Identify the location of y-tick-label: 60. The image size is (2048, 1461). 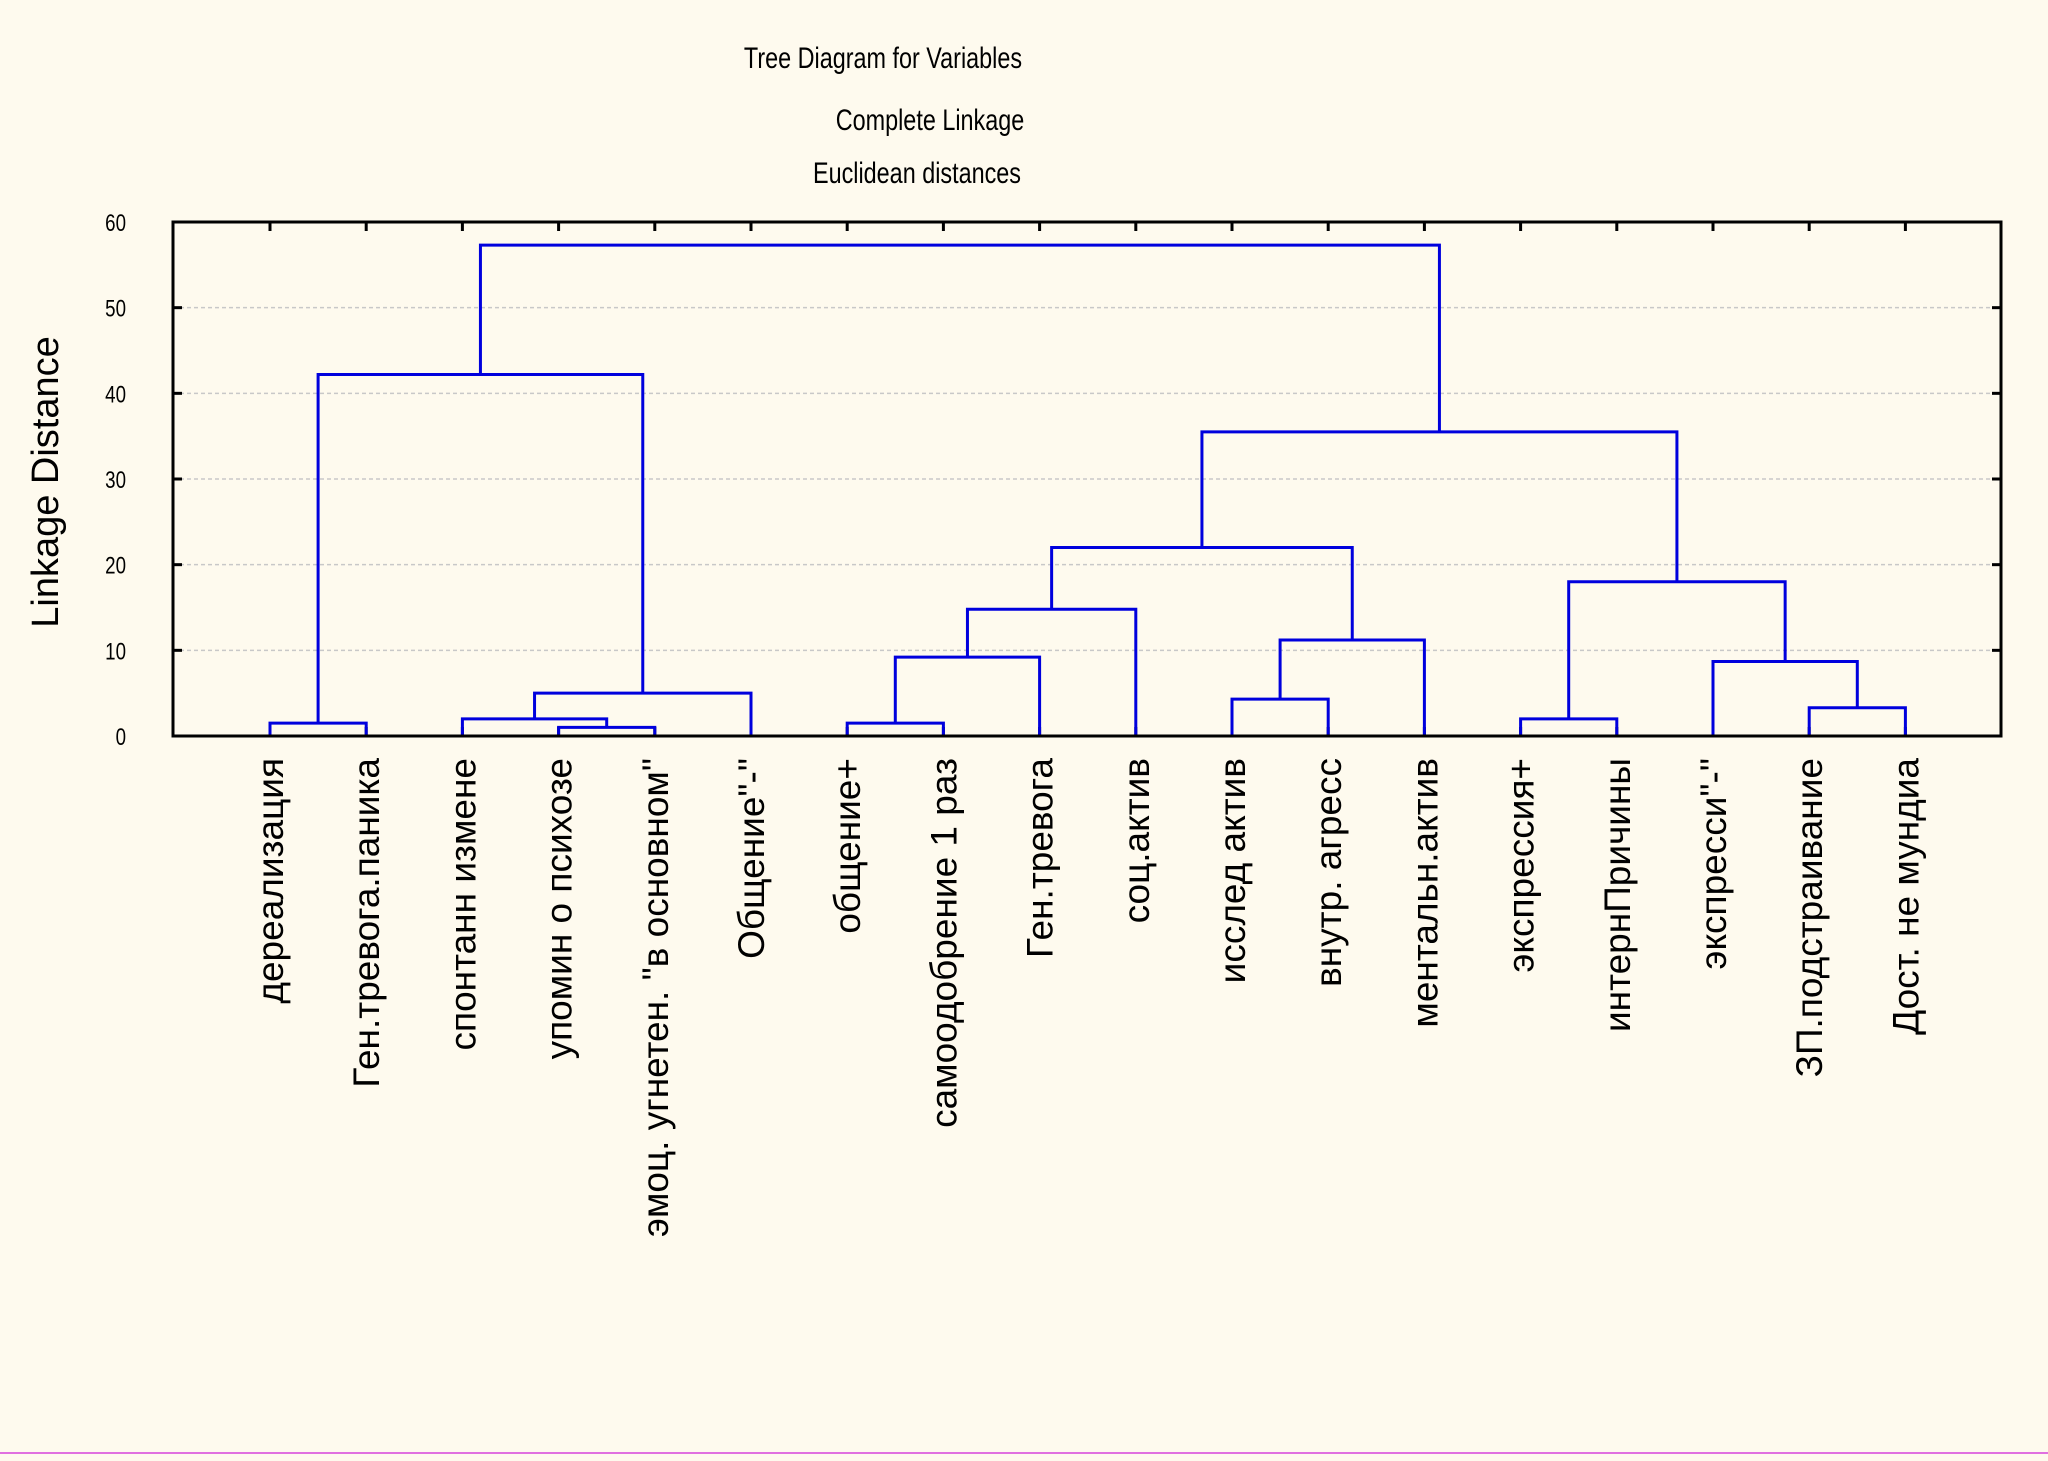
(115, 223).